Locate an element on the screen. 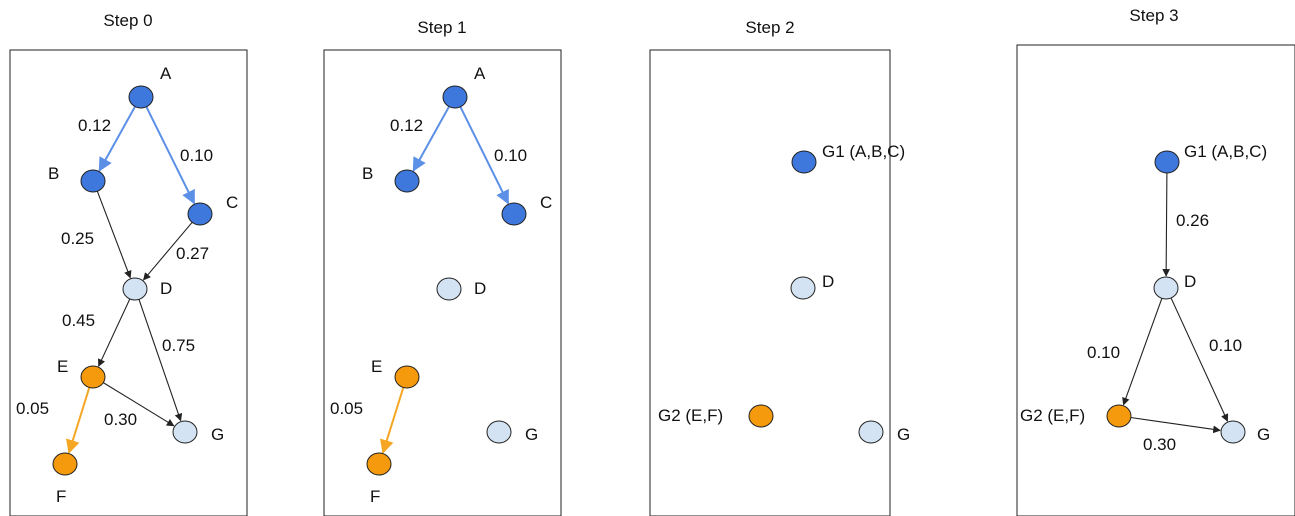 Image resolution: width=1295 pixels, height=516 pixels. edge-c-d is located at coordinates (168, 251).